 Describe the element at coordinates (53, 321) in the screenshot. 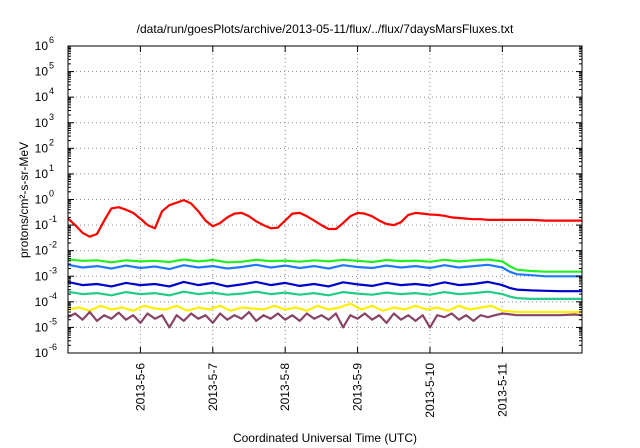

I see `y-tick-exponent: -5` at that location.